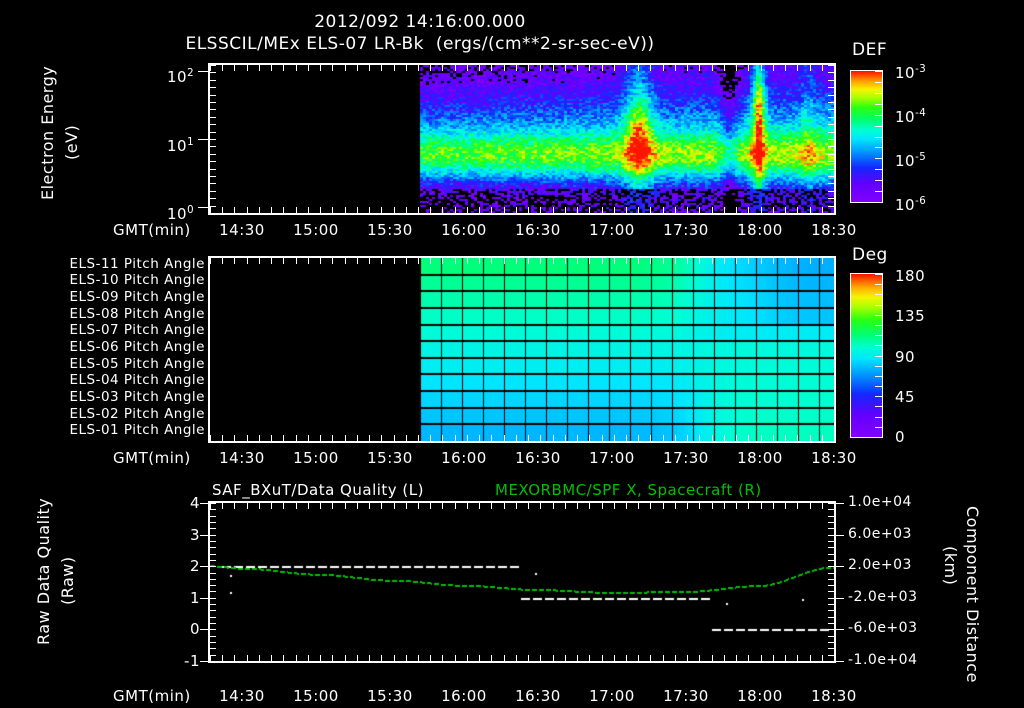 This screenshot has height=708, width=1024. Describe the element at coordinates (760, 230) in the screenshot. I see `xtick-label: 18:00` at that location.